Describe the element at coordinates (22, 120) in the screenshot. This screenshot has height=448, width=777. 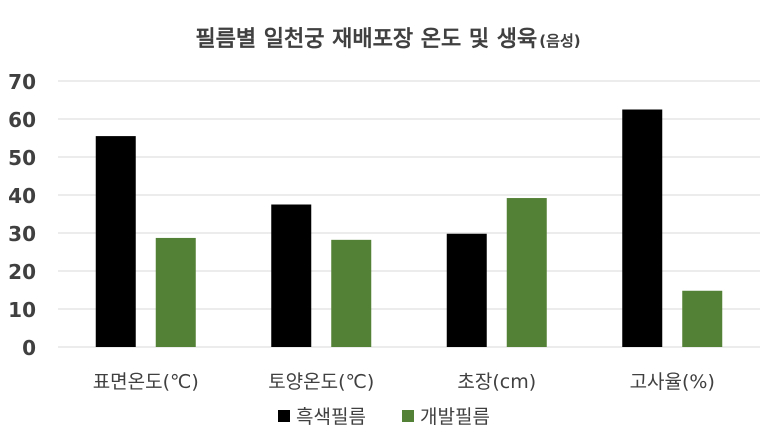
I see `y-tick-label: 60` at that location.